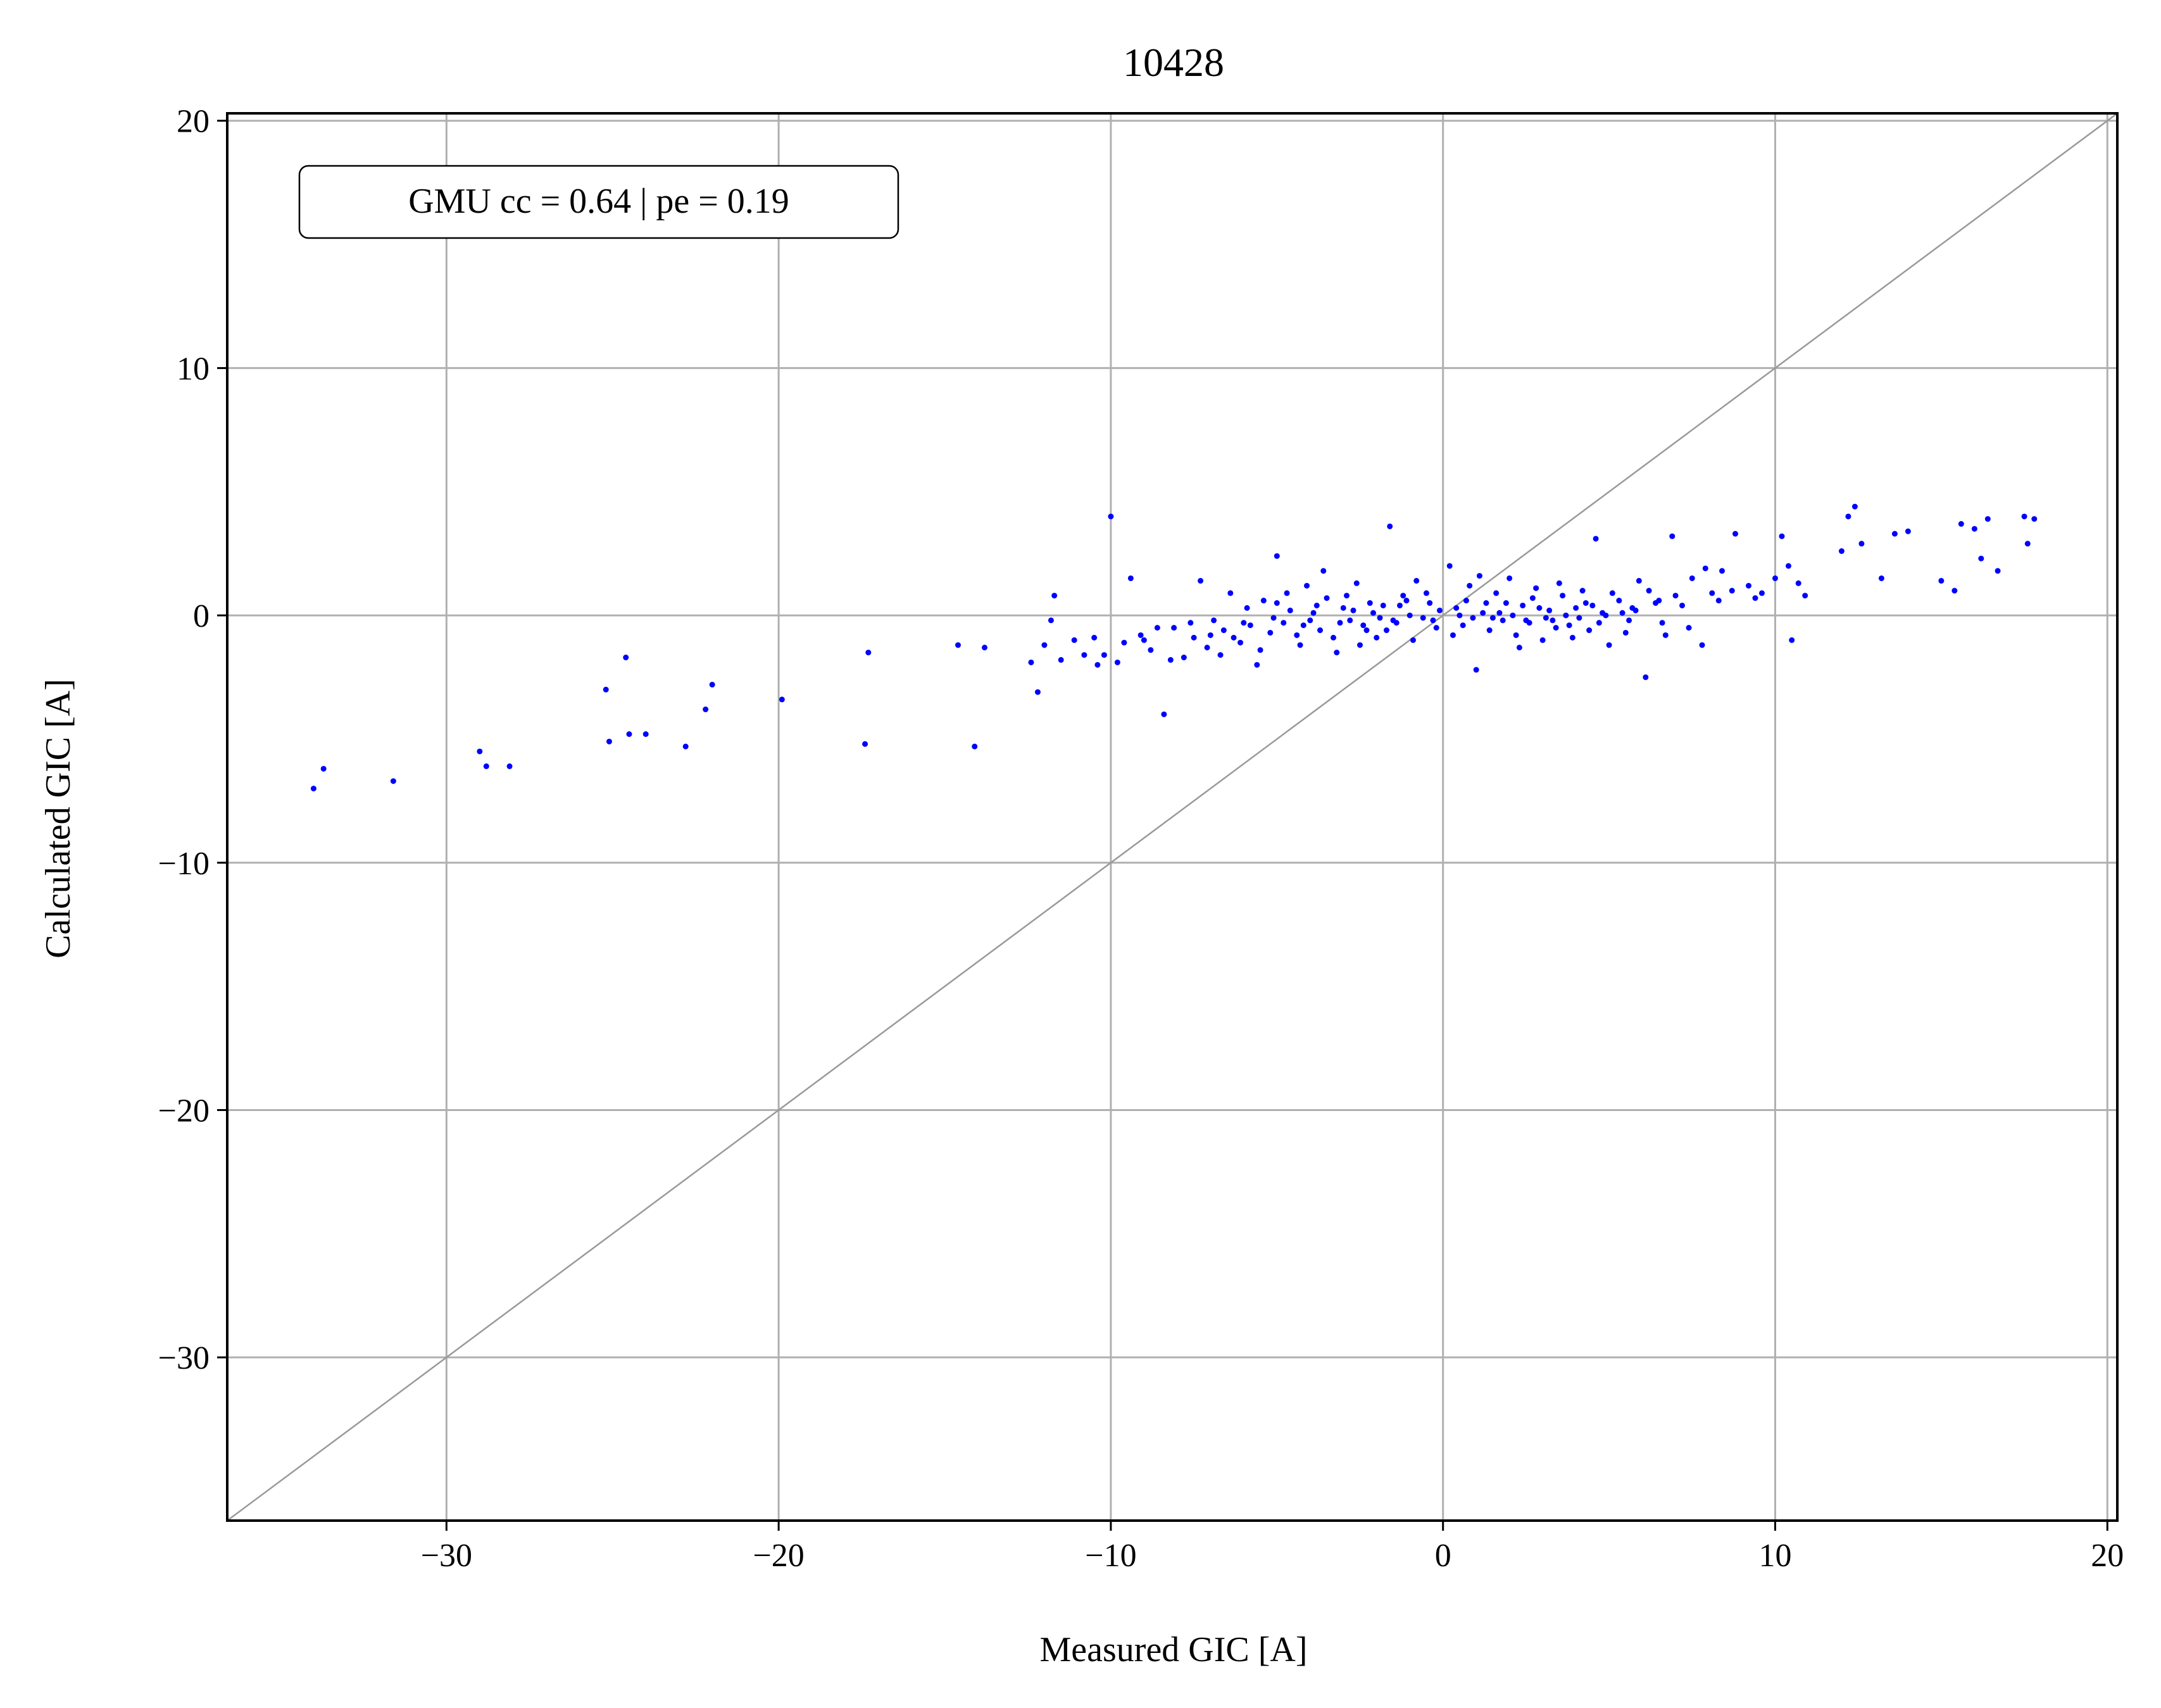 Image resolution: width=2161 pixels, height=1708 pixels. Describe the element at coordinates (1174, 1650) in the screenshot. I see `x-axis-label: Measured GIC [A]` at that location.